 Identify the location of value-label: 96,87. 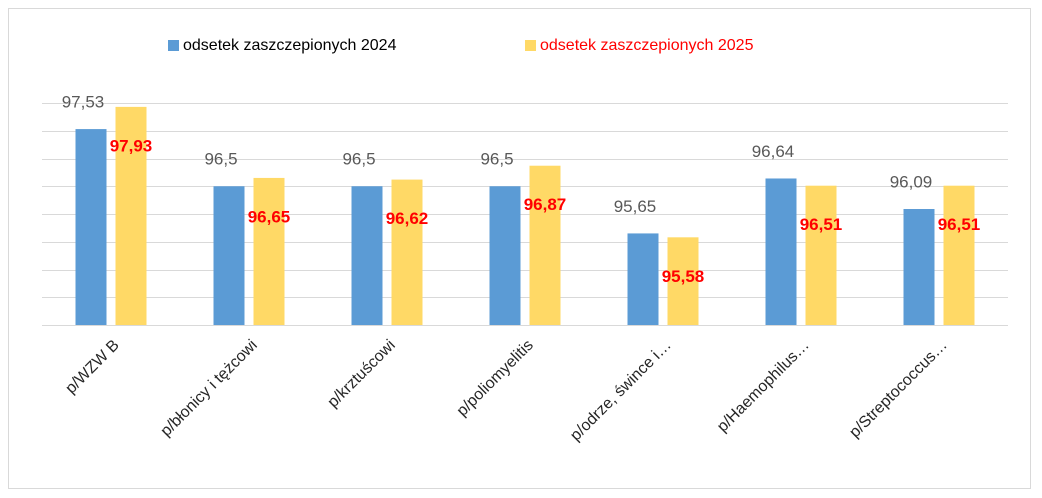
(545, 204).